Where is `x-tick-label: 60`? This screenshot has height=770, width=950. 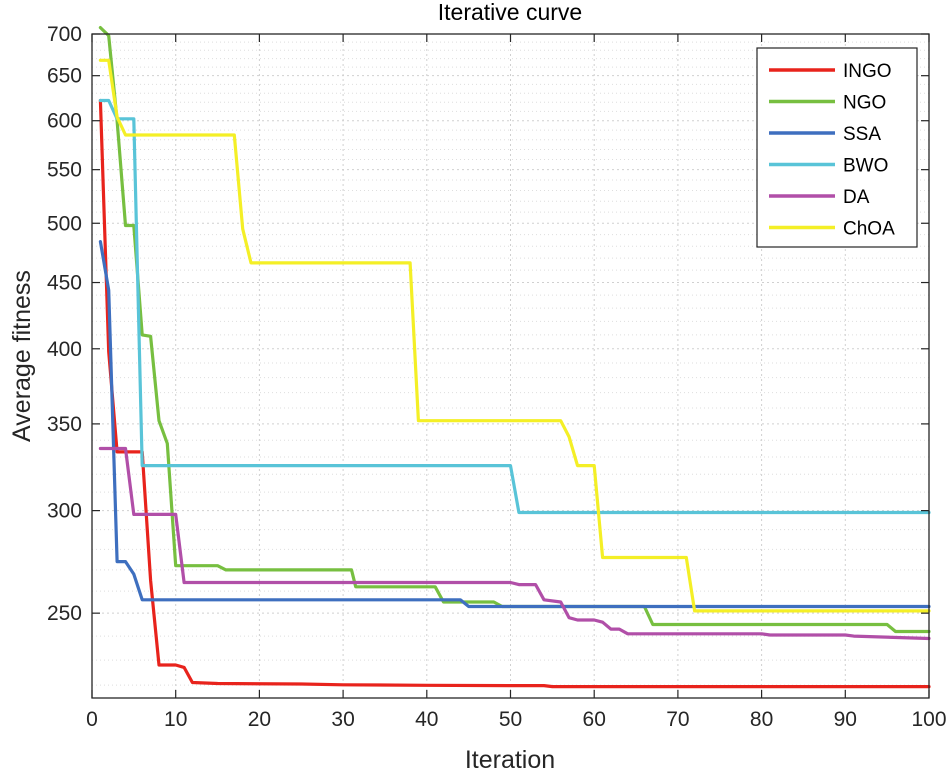
x-tick-label: 60 is located at coordinates (594, 719).